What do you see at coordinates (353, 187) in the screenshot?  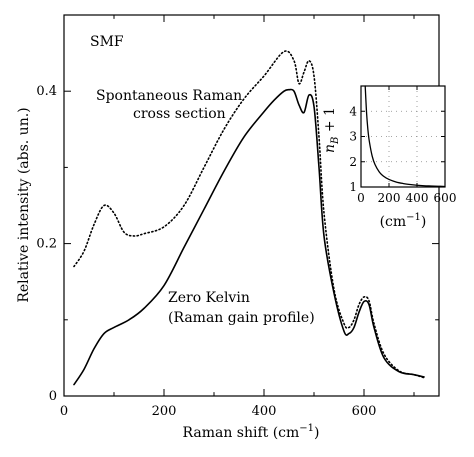 I see `inset-y-tick-label-0: 1` at bounding box center [353, 187].